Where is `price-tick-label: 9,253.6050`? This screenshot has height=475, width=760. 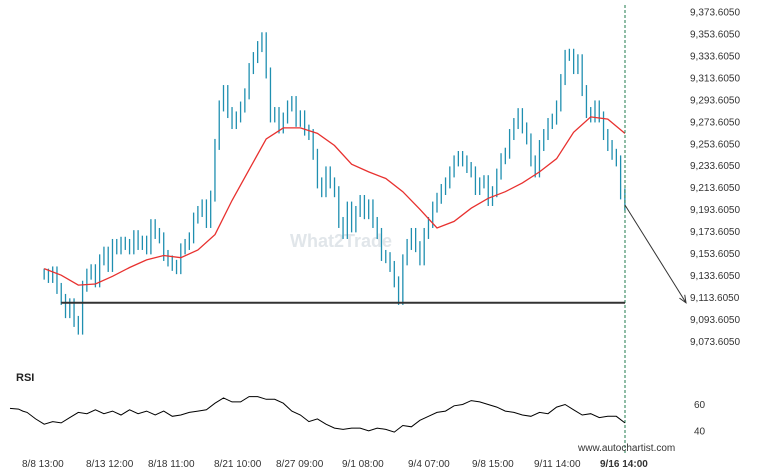
price-tick-label: 9,253.6050 is located at coordinates (715, 144).